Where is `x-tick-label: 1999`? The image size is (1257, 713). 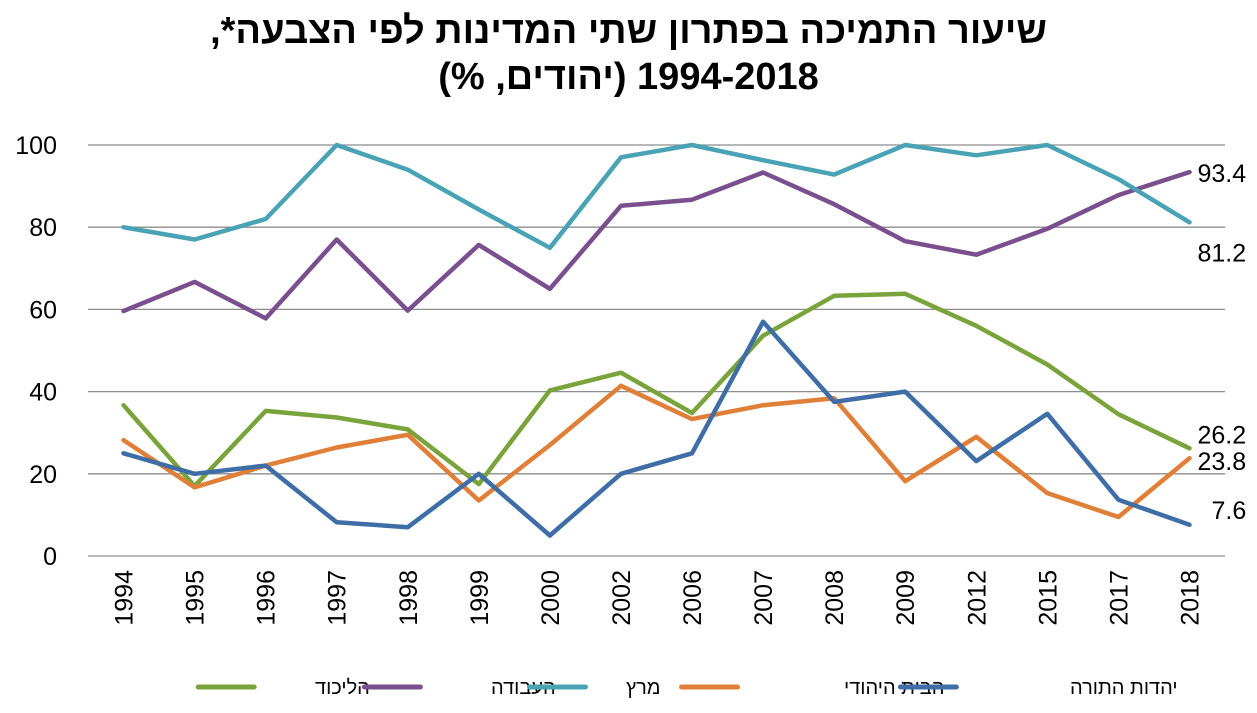
x-tick-label: 1999 is located at coordinates (480, 598).